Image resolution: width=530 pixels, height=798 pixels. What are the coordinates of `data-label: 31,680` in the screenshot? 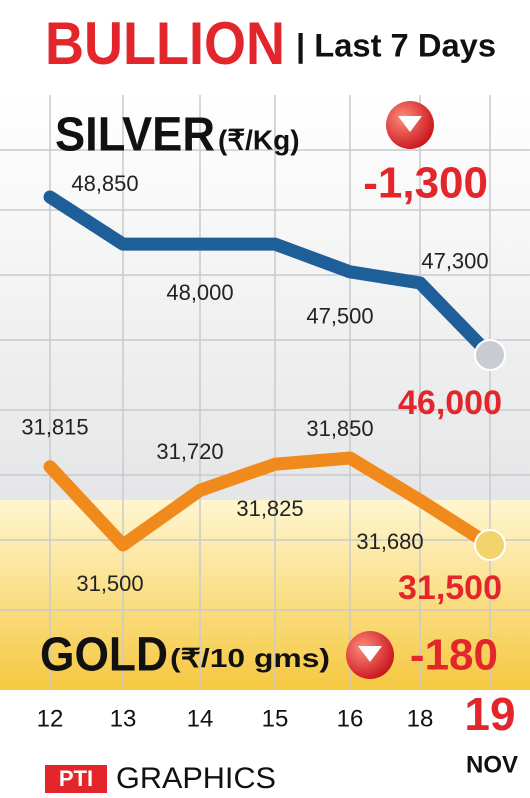 It's located at (389, 541).